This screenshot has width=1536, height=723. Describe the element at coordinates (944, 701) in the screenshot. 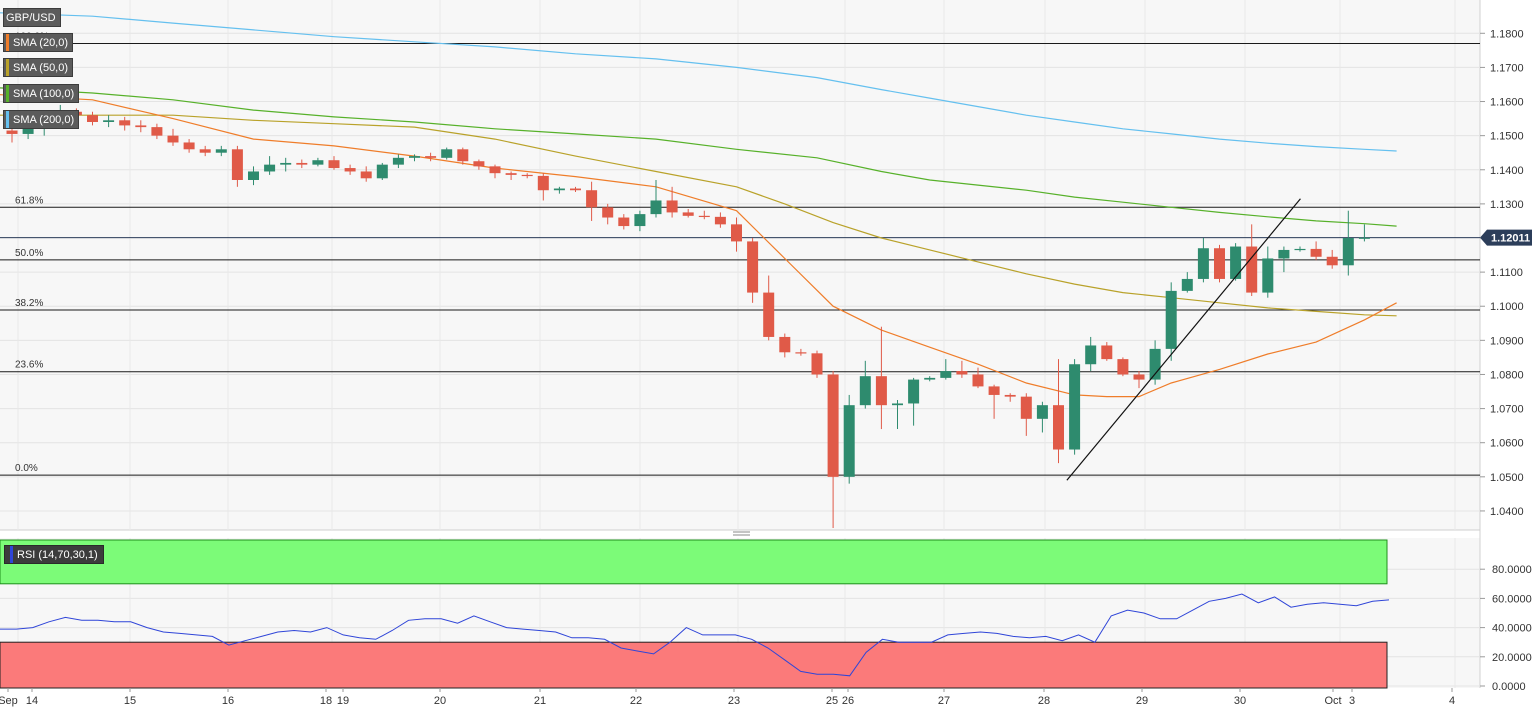

I see `x-tick-label: 27` at that location.